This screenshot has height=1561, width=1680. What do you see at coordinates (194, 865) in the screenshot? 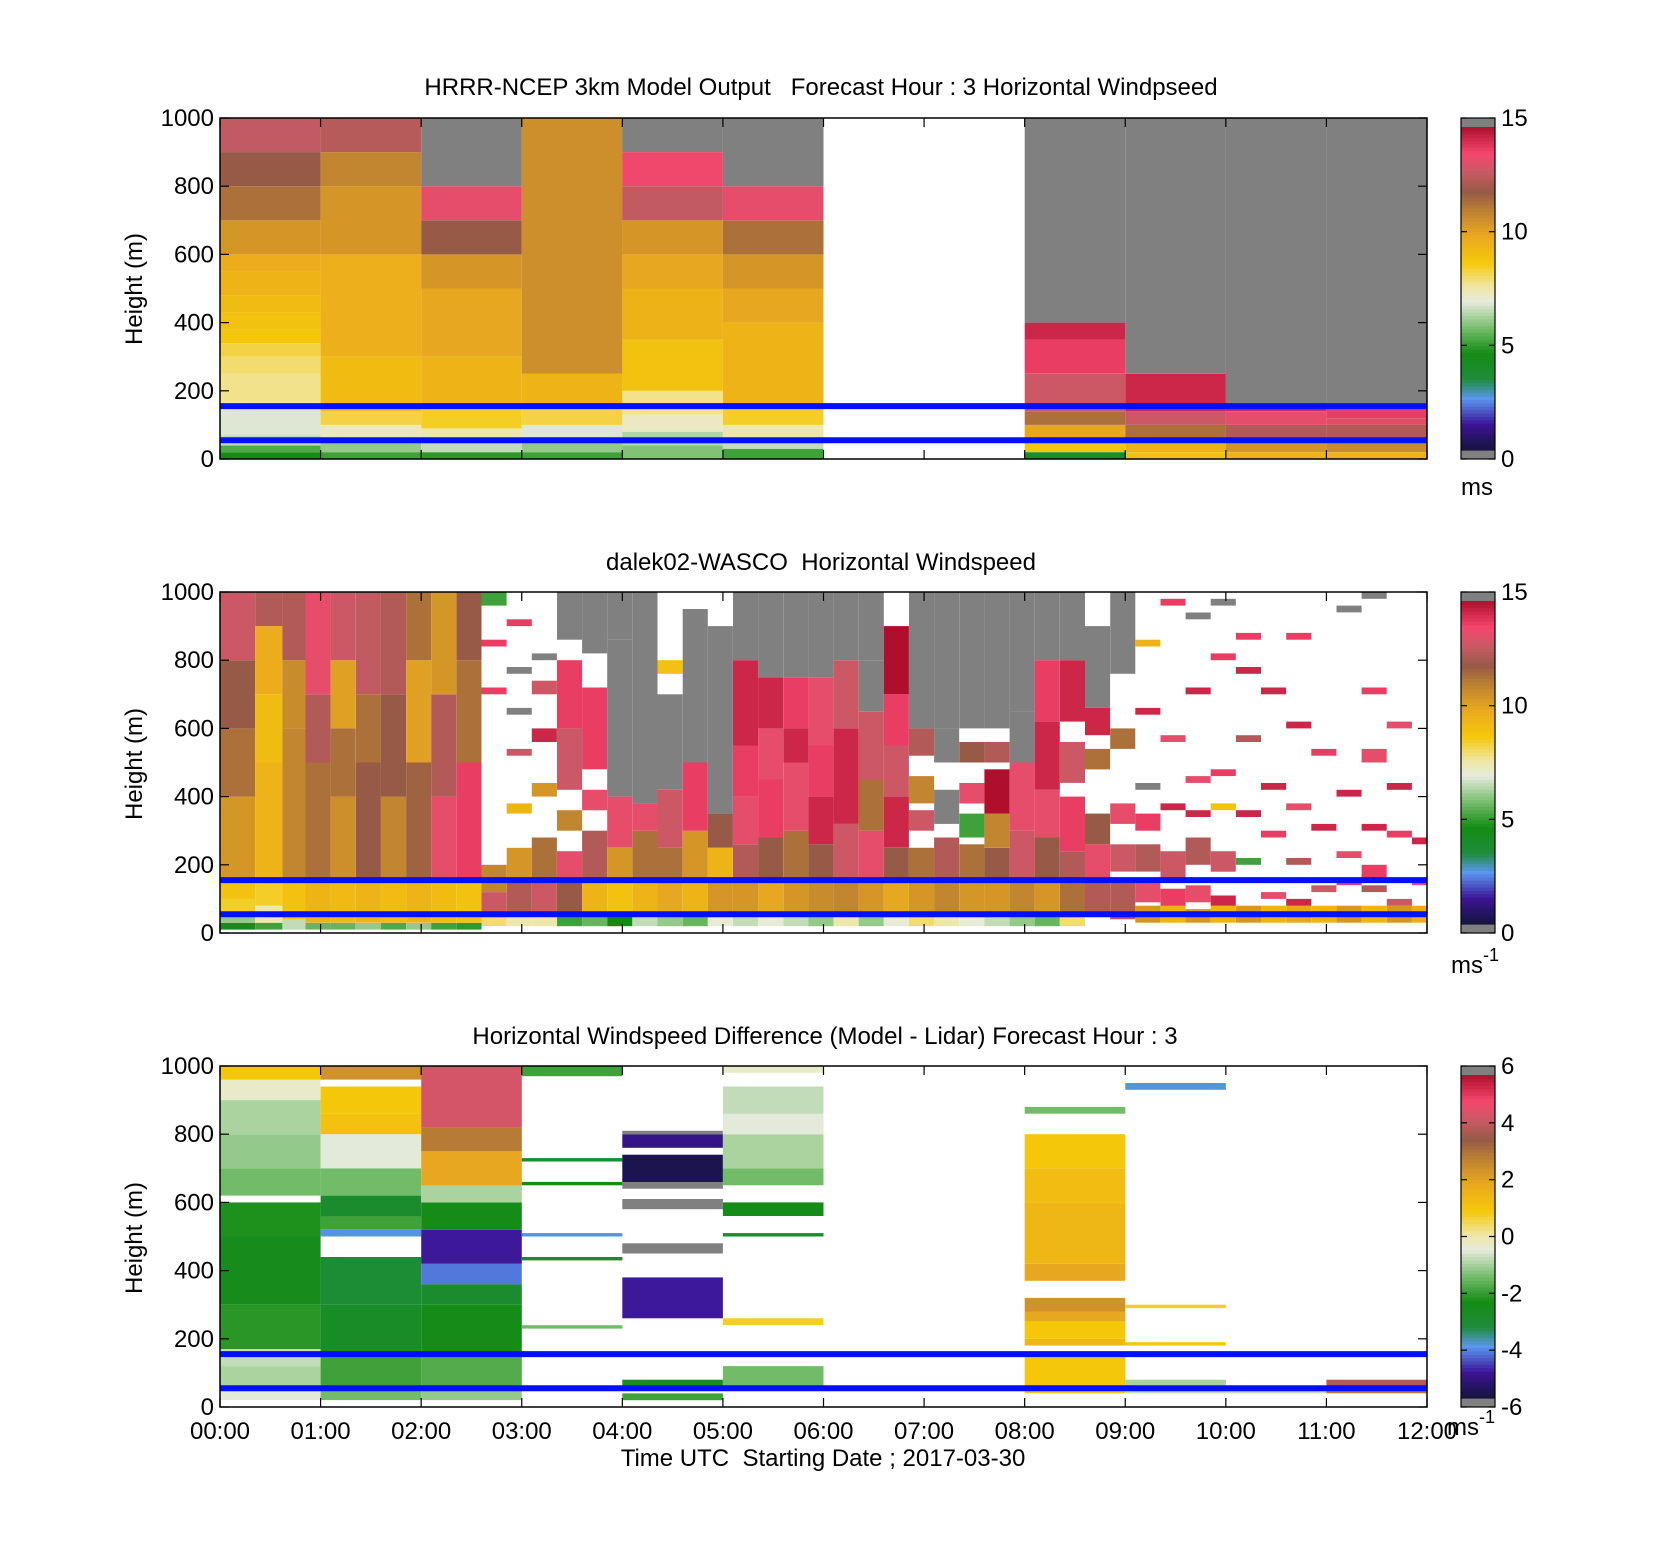
I see `y-tick-label: 200` at bounding box center [194, 865].